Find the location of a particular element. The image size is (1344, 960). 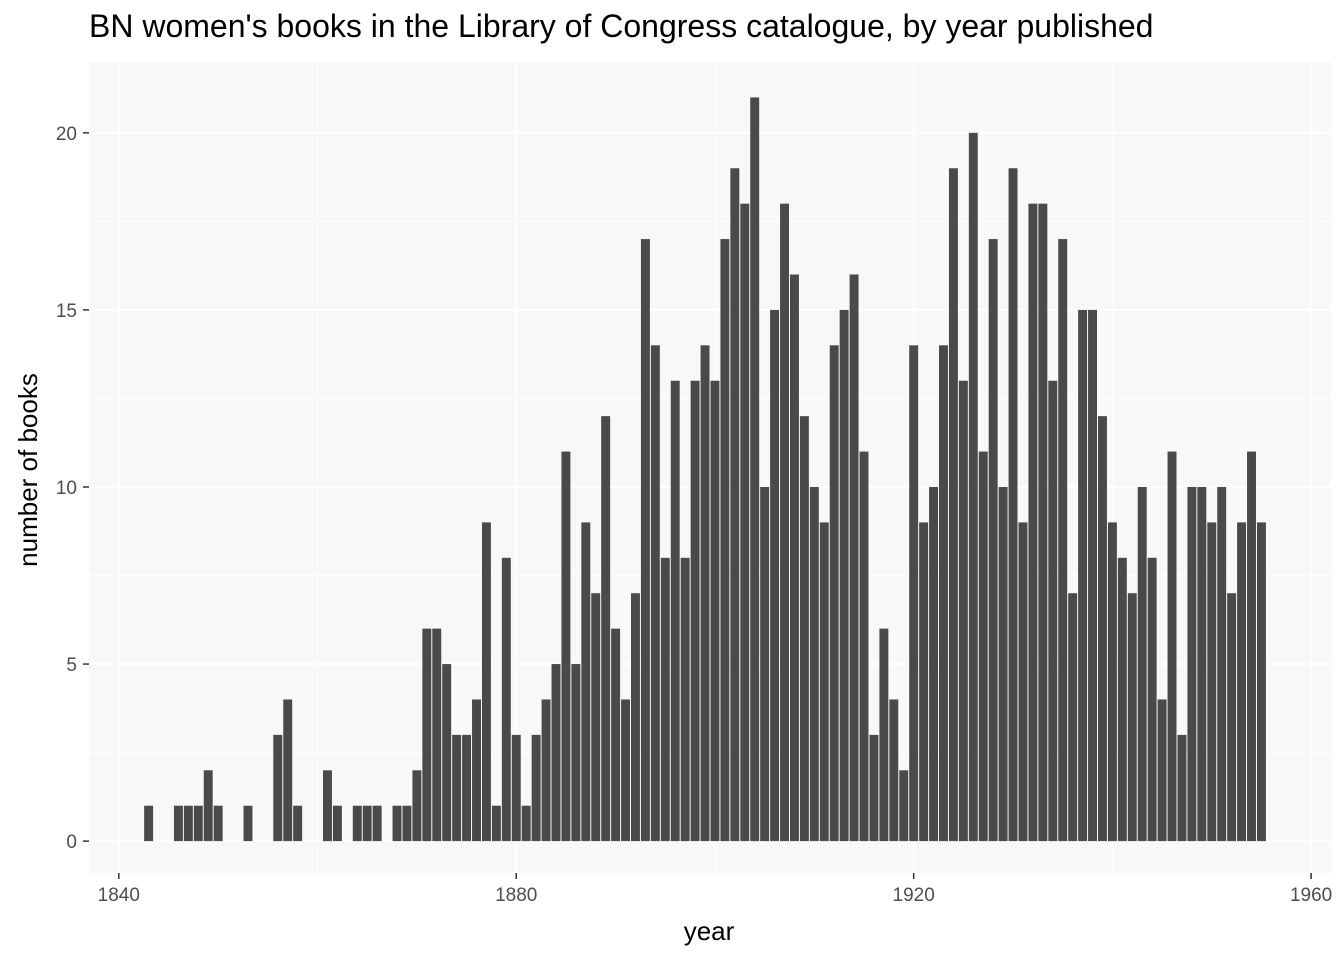

y-axis-title: number of books is located at coordinates (28, 470).